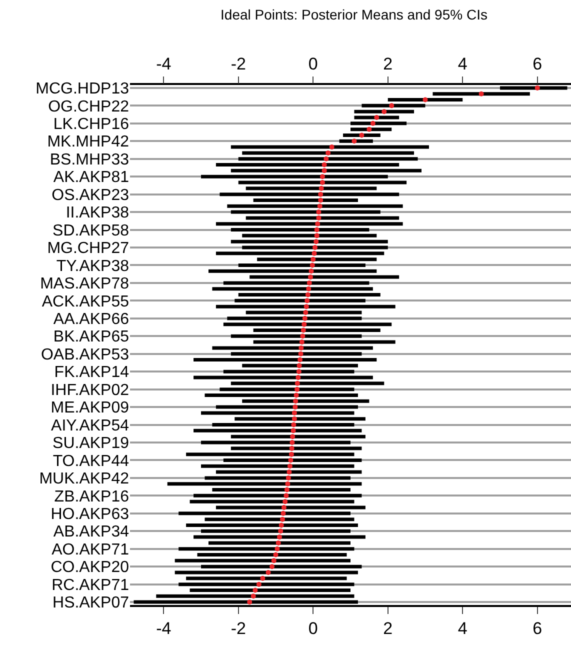 Image resolution: width=571 pixels, height=653 pixels. What do you see at coordinates (164, 628) in the screenshot?
I see `x2-tick-label: -4` at bounding box center [164, 628].